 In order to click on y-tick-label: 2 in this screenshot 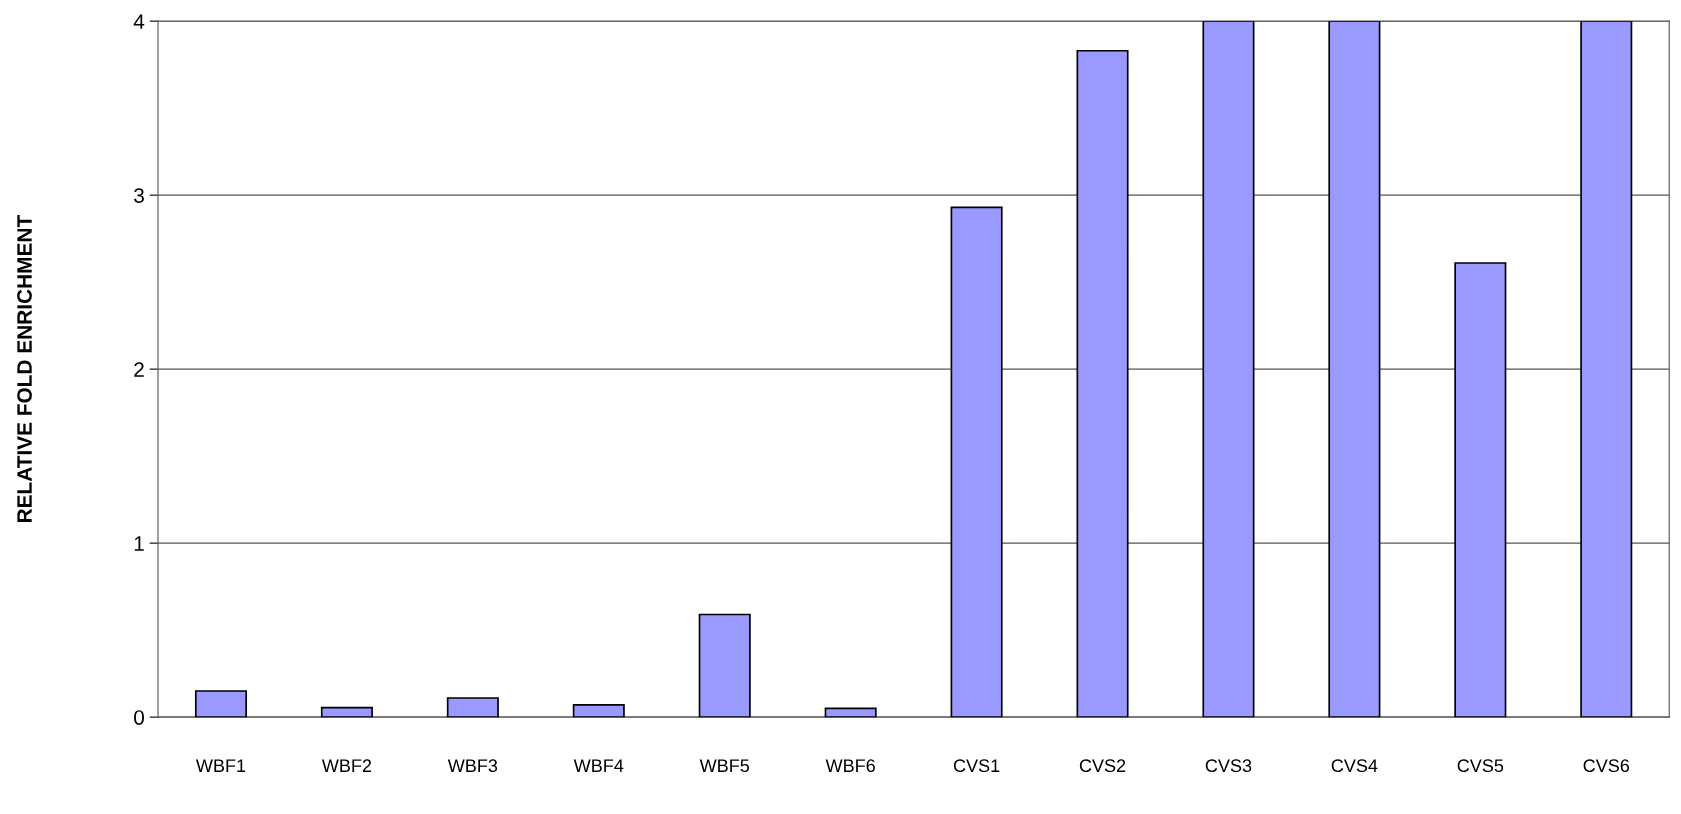, I will do `click(139, 369)`.